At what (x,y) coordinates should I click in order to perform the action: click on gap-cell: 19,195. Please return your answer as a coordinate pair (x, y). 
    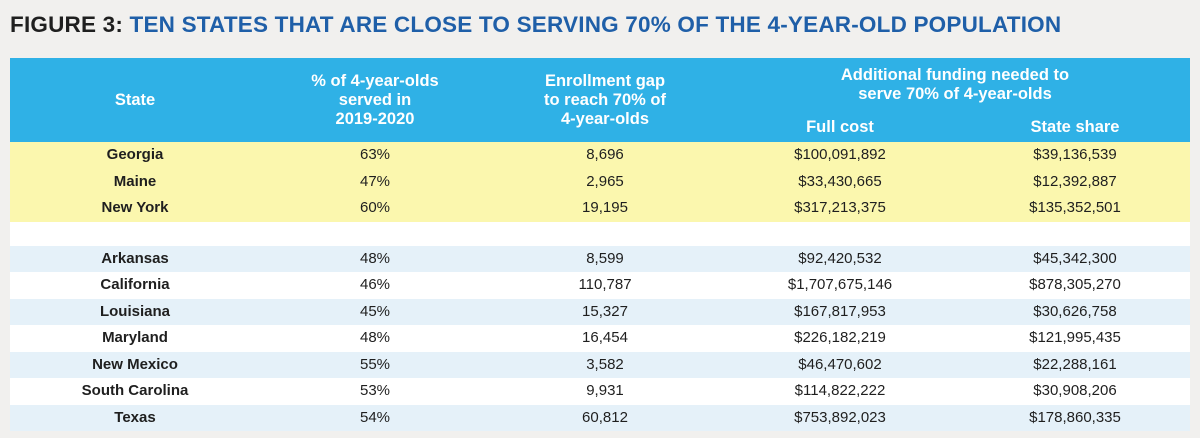
    Looking at the image, I should click on (605, 207).